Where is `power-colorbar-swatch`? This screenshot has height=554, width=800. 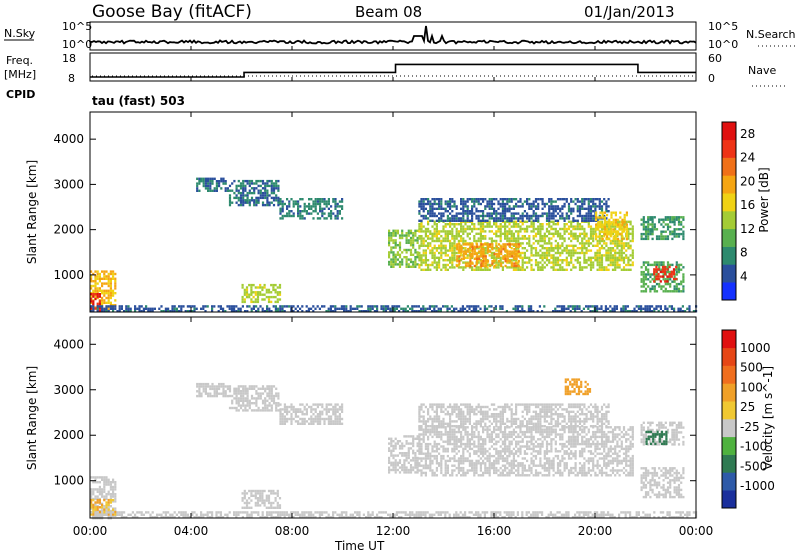
power-colorbar-swatch is located at coordinates (729, 166).